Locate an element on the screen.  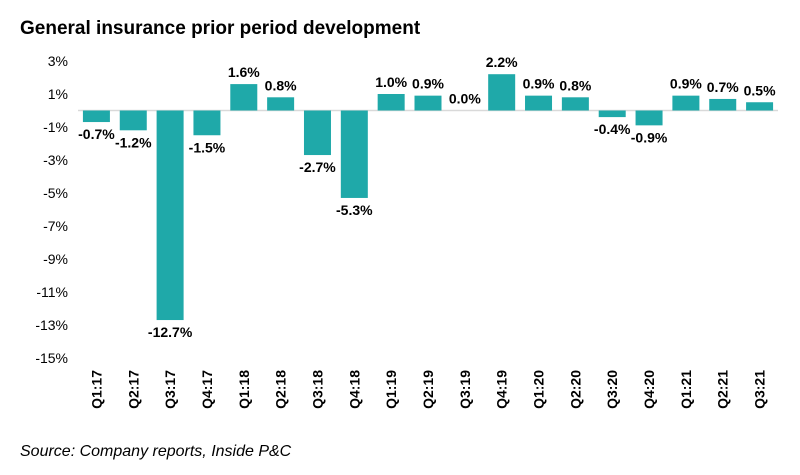
data-label: -0.4% is located at coordinates (612, 129).